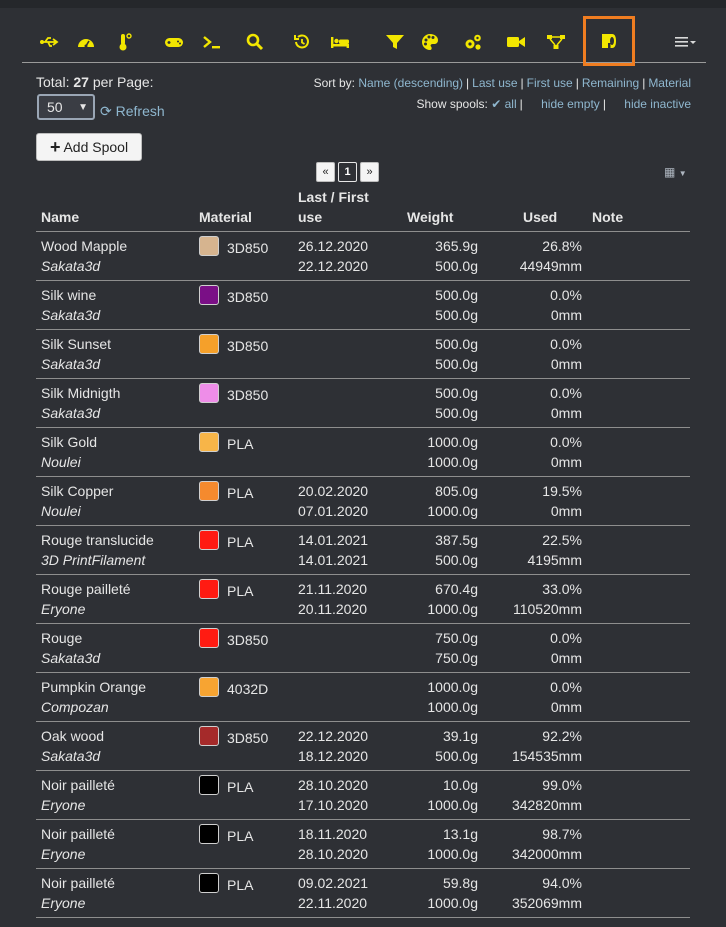  I want to click on total-label: Total: 27 per Page:, so click(95, 82).